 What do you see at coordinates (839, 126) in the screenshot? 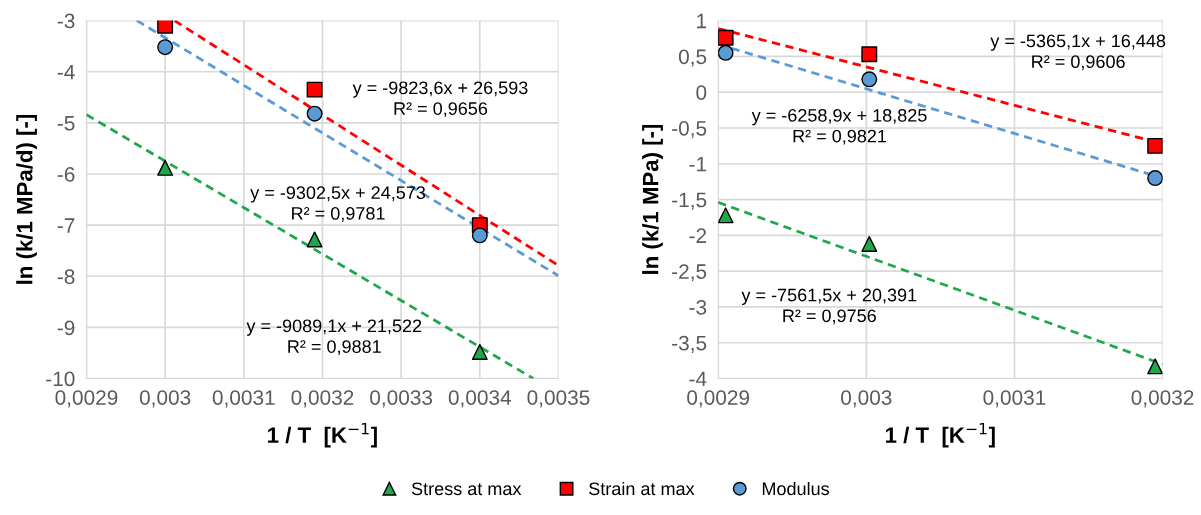
I see `annotation: y = -6258,9x + 18,825 R² = 0,9821` at bounding box center [839, 126].